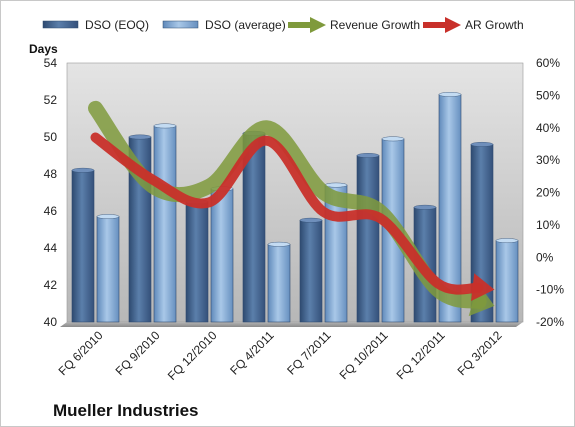 Image resolution: width=575 pixels, height=427 pixels. Describe the element at coordinates (548, 225) in the screenshot. I see `y2-tick-label: 10%` at that location.